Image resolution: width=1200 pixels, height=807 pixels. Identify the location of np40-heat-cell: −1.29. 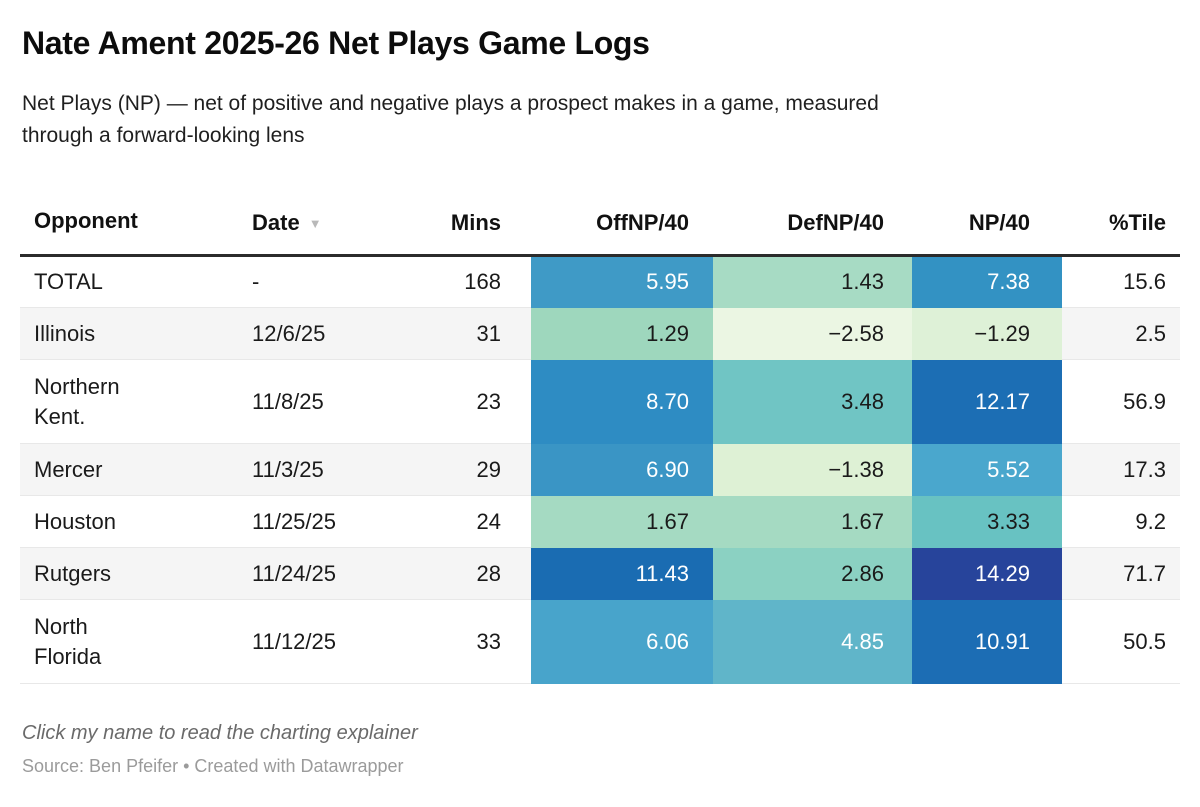
(987, 333).